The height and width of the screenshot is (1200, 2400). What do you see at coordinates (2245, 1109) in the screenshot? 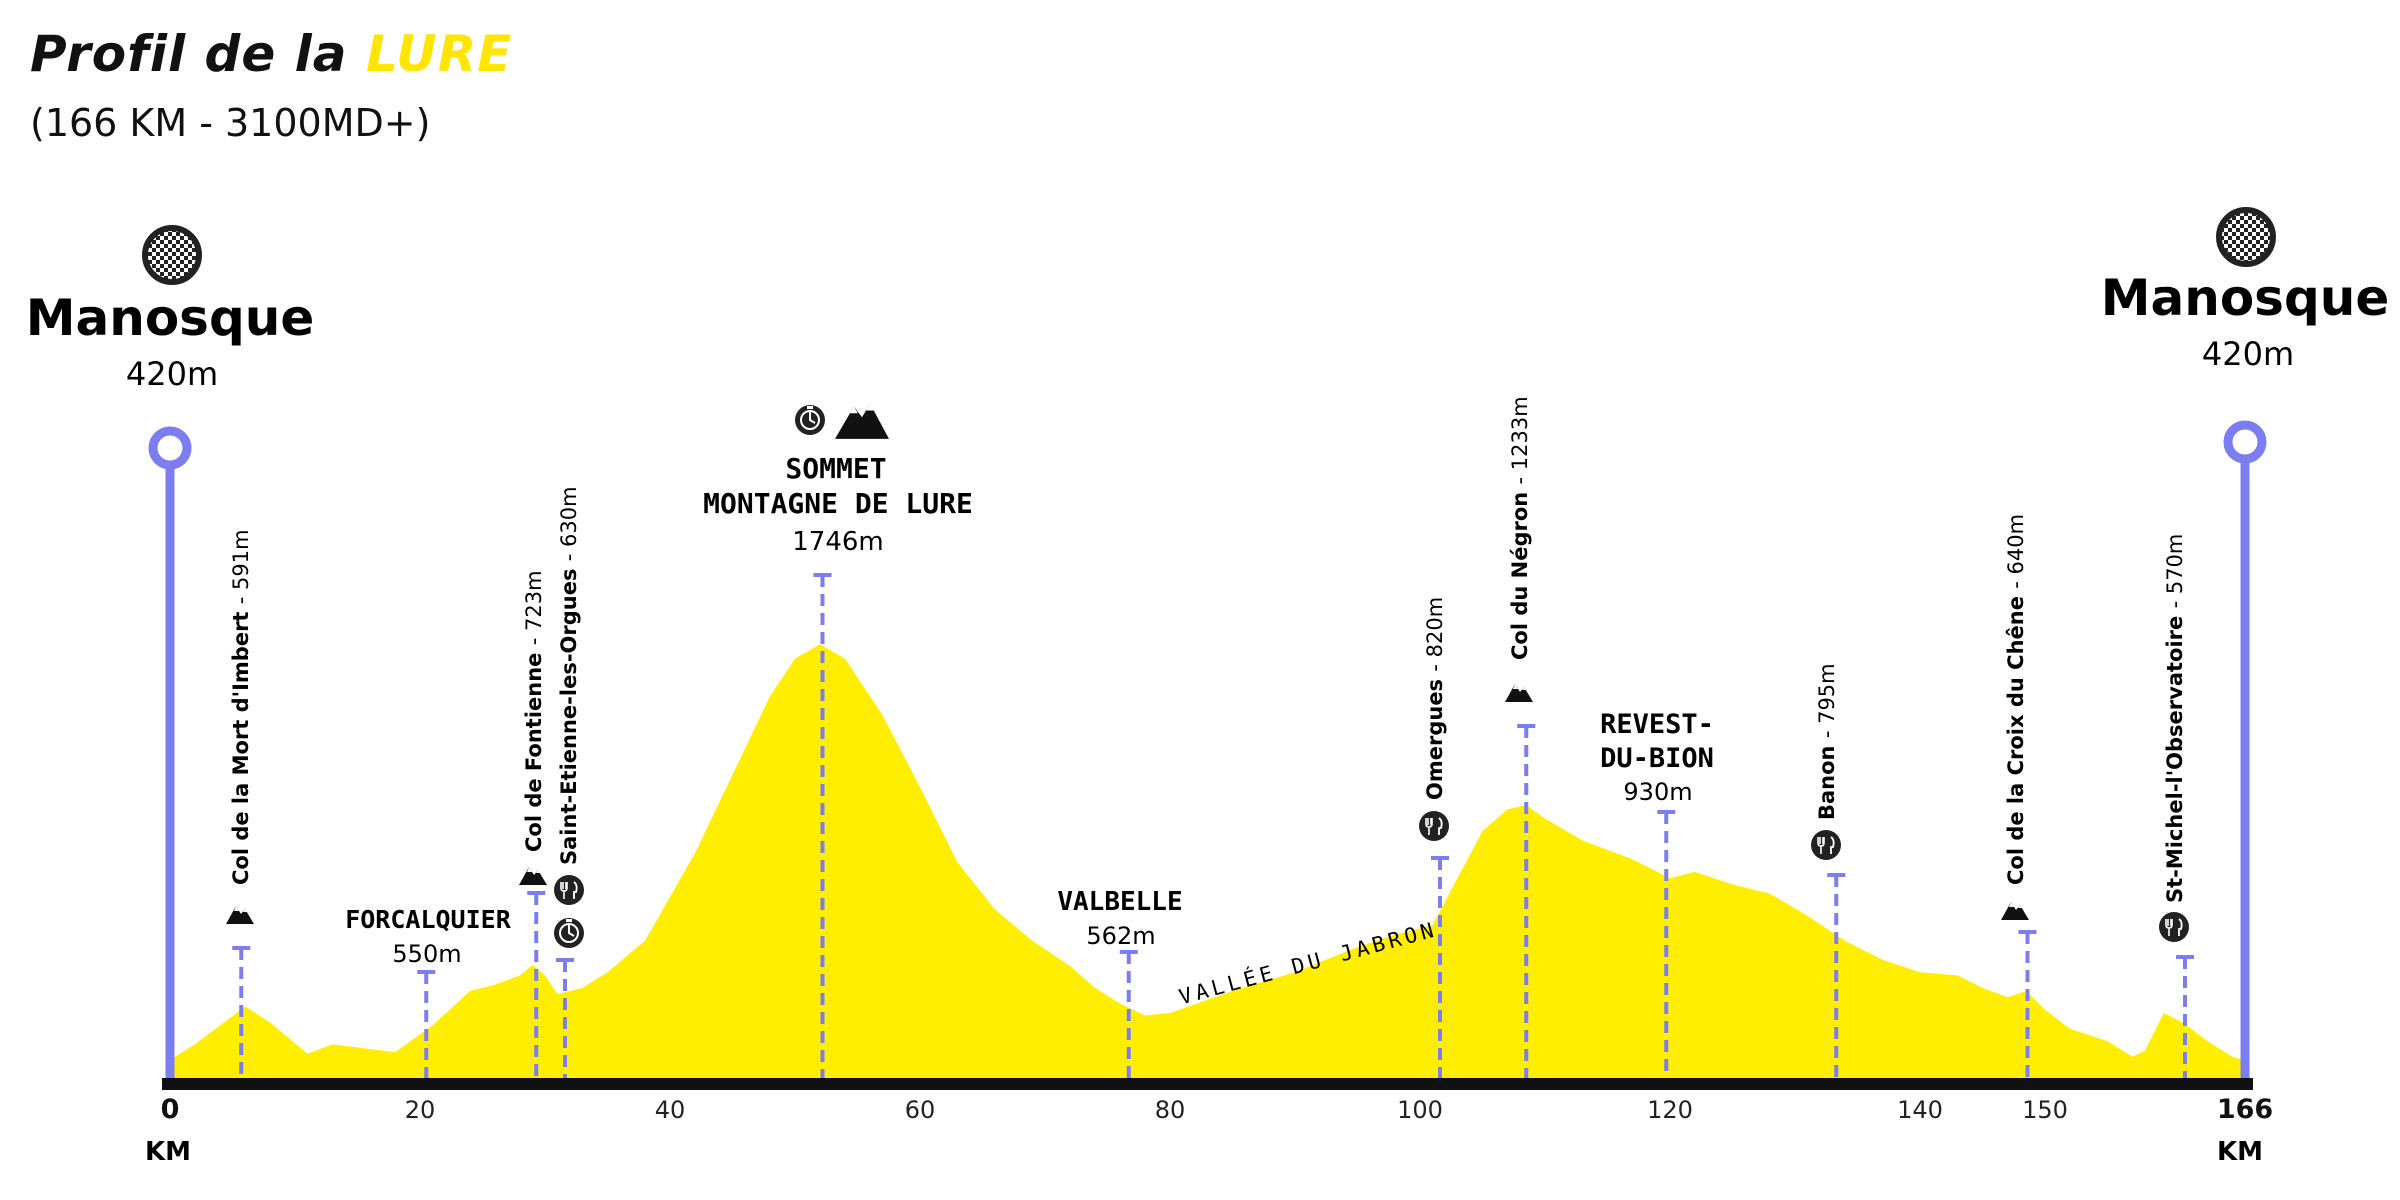
I see `x-tick-label: 166` at bounding box center [2245, 1109].